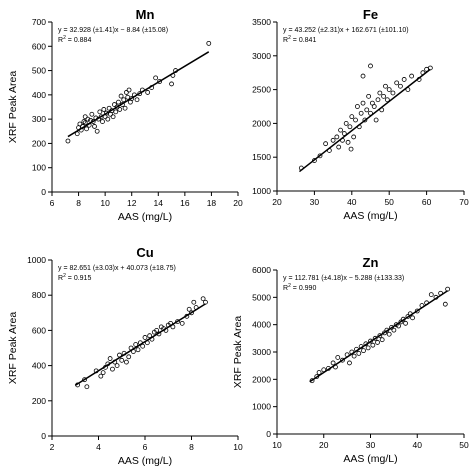  Describe the element at coordinates (304, 288) in the screenshot. I see `r-squared-value: = 0.990` at that location.